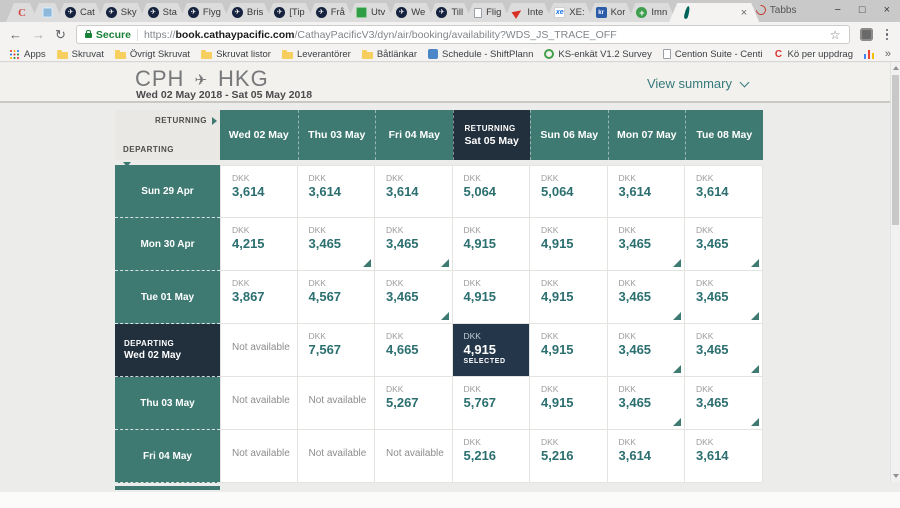 Image resolution: width=900 pixels, height=508 pixels. What do you see at coordinates (598, 54) in the screenshot?
I see `bookmark-item: KS-enkät V1.2 Survey` at bounding box center [598, 54].